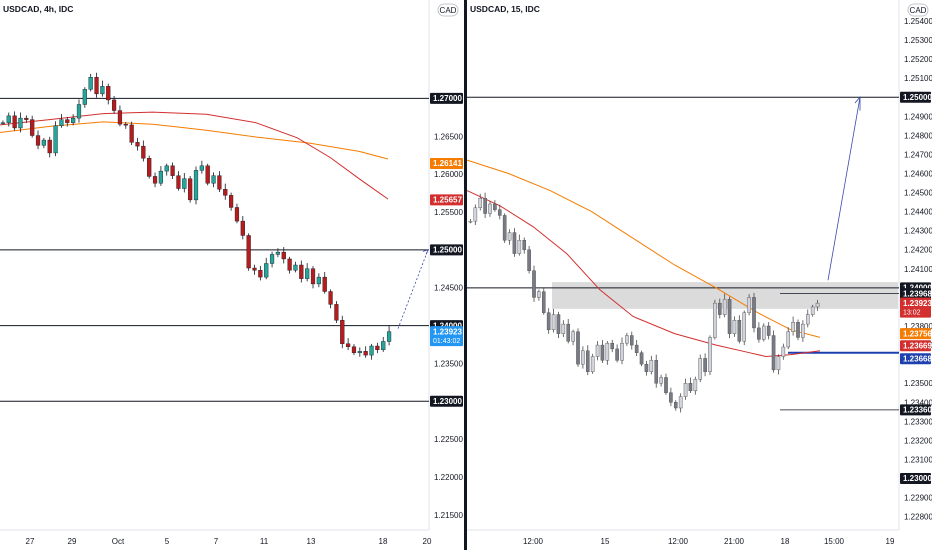 This screenshot has height=550, width=932. What do you see at coordinates (678, 541) in the screenshot?
I see `x-tick-label: 12:00` at bounding box center [678, 541].